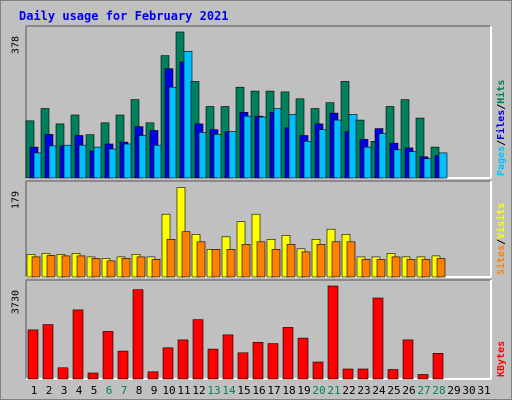 The height and width of the screenshot is (400, 512). What do you see at coordinates (501, 143) in the screenshot?
I see `legend-sep1: /` at bounding box center [501, 143].